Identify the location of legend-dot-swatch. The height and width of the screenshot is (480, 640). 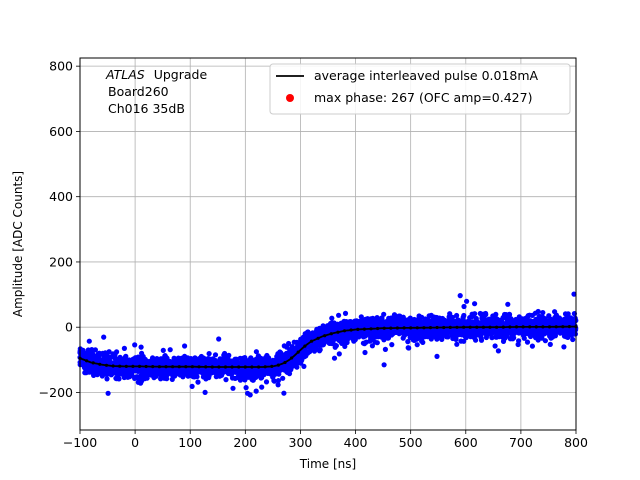
(290, 98).